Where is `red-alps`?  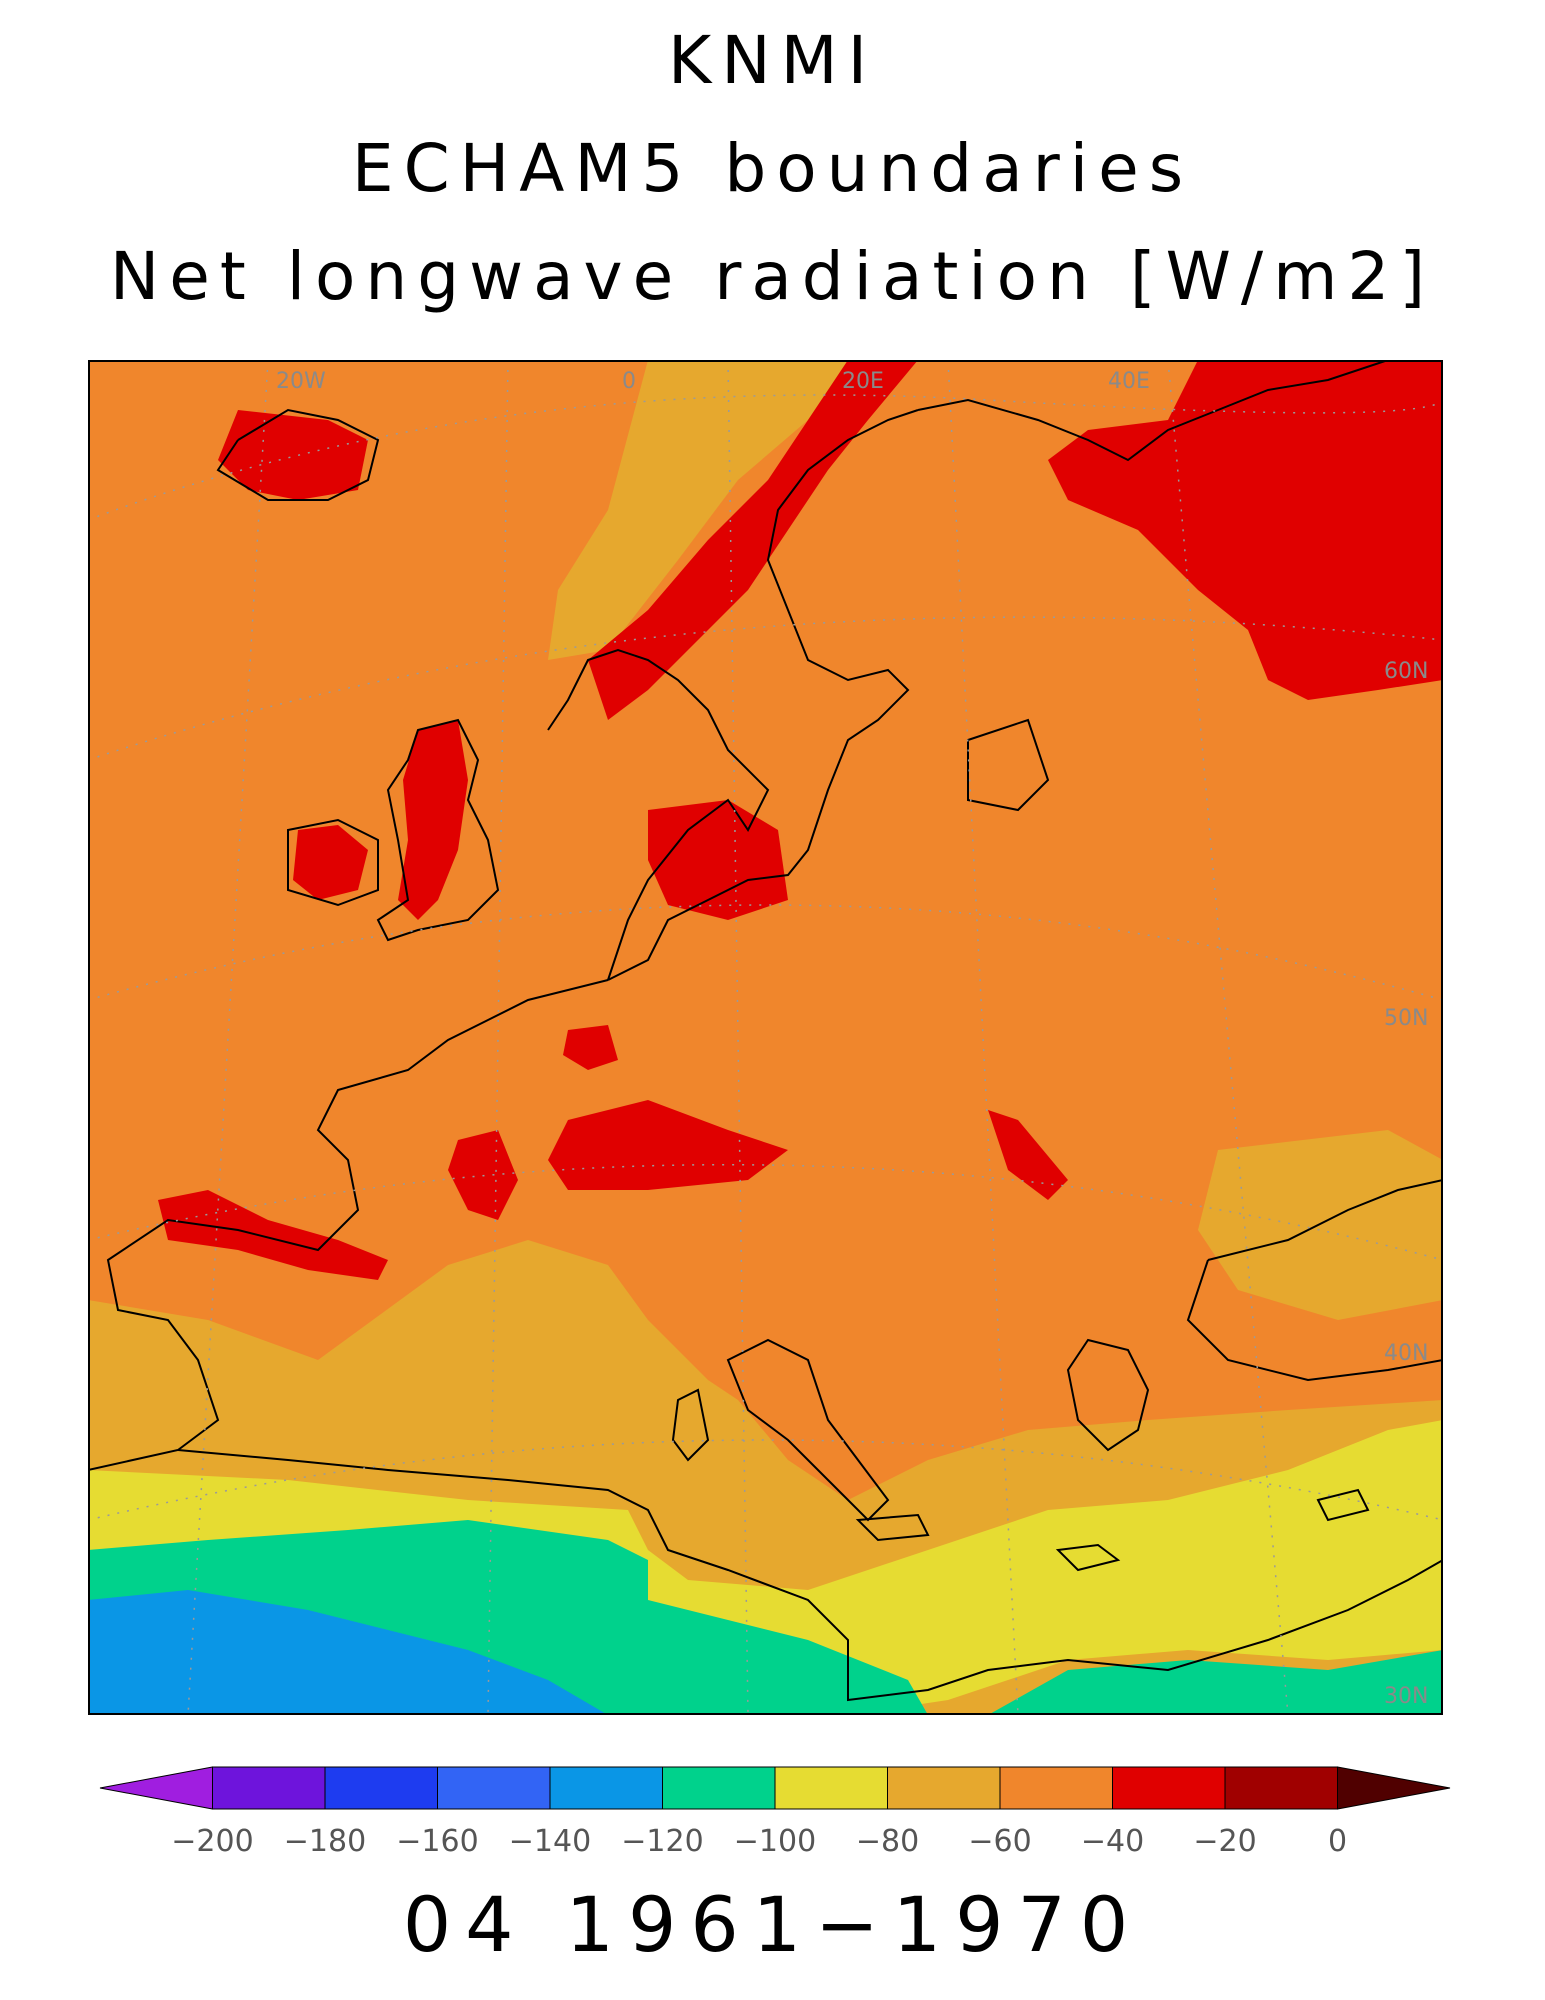 red-alps is located at coordinates (668, 1145).